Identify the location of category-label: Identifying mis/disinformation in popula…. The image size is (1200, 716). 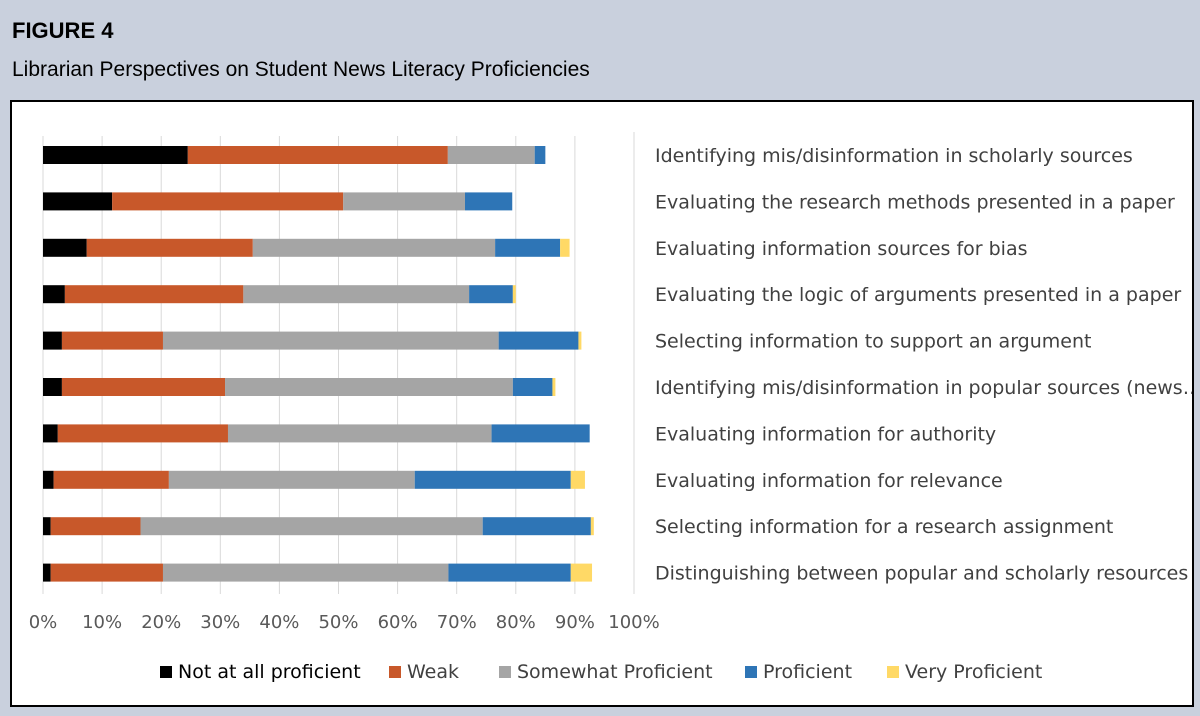
(923, 388).